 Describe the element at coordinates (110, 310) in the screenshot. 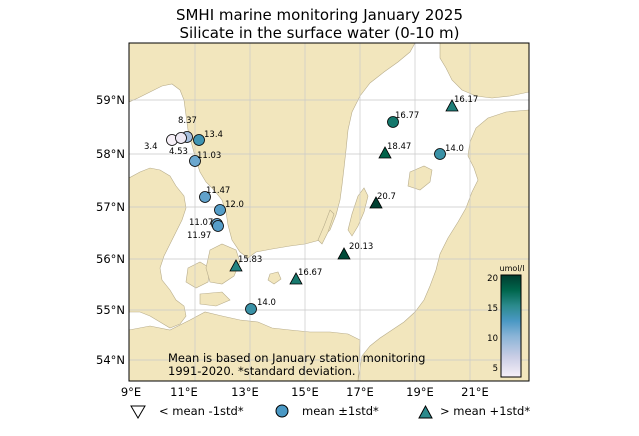

I see `y-tick-55n: 55°N` at that location.